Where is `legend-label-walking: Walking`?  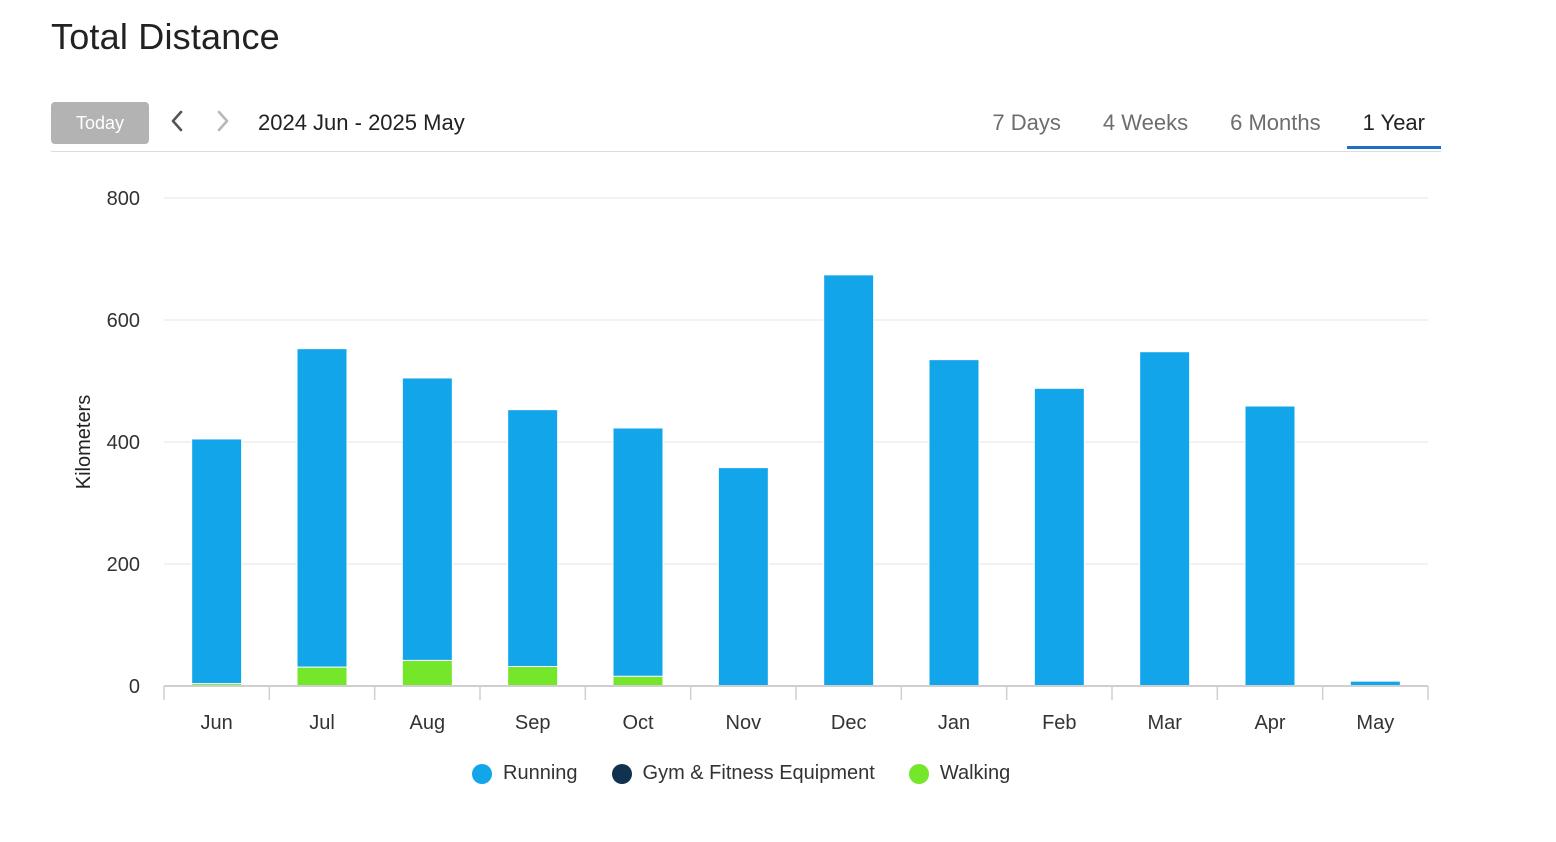 legend-label-walking: Walking is located at coordinates (975, 773).